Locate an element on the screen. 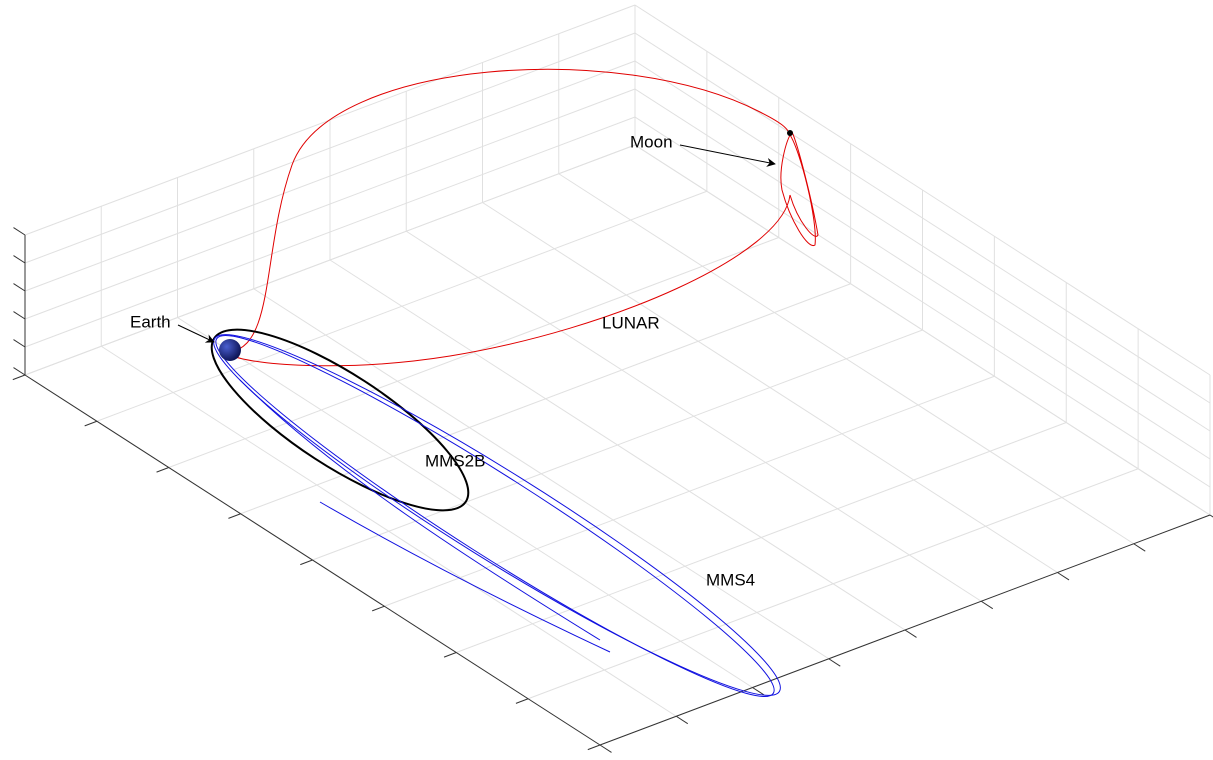 Image resolution: width=1213 pixels, height=760 pixels. earth-label: Earth is located at coordinates (150, 321).